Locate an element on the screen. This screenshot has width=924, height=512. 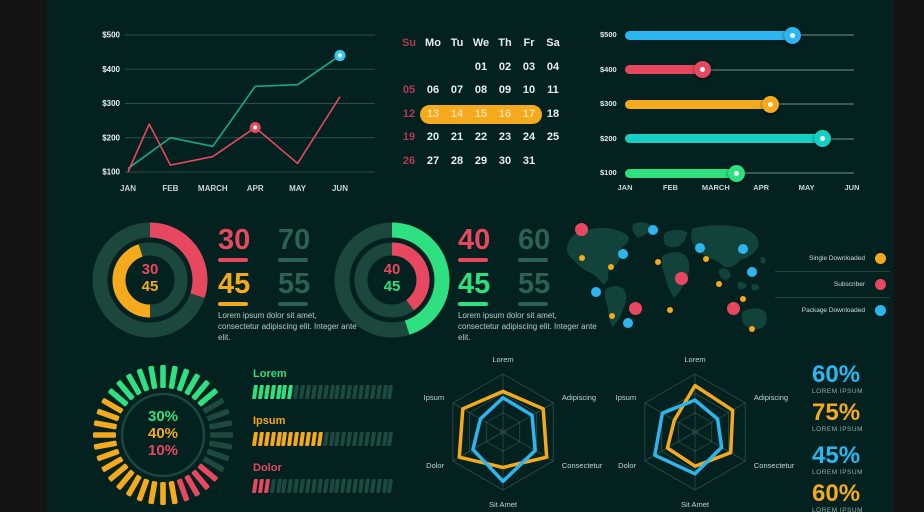
calendar-day: 28 is located at coordinates (457, 160).